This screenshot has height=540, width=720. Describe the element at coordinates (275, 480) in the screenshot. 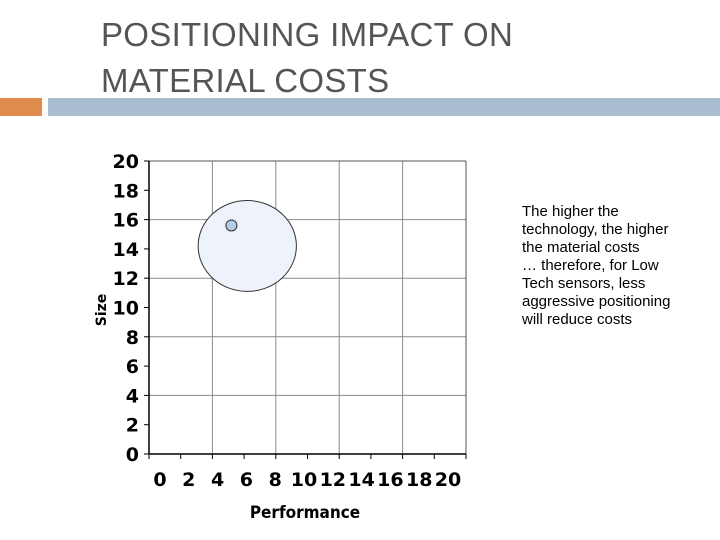

I see `x-tick-label: 8` at that location.